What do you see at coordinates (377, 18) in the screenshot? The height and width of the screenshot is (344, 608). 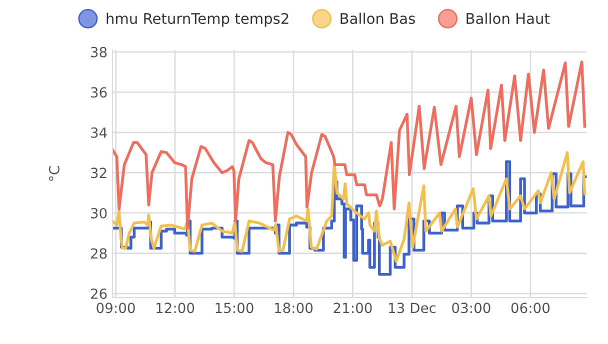 I see `legend-label: Ballon Bas` at bounding box center [377, 18].